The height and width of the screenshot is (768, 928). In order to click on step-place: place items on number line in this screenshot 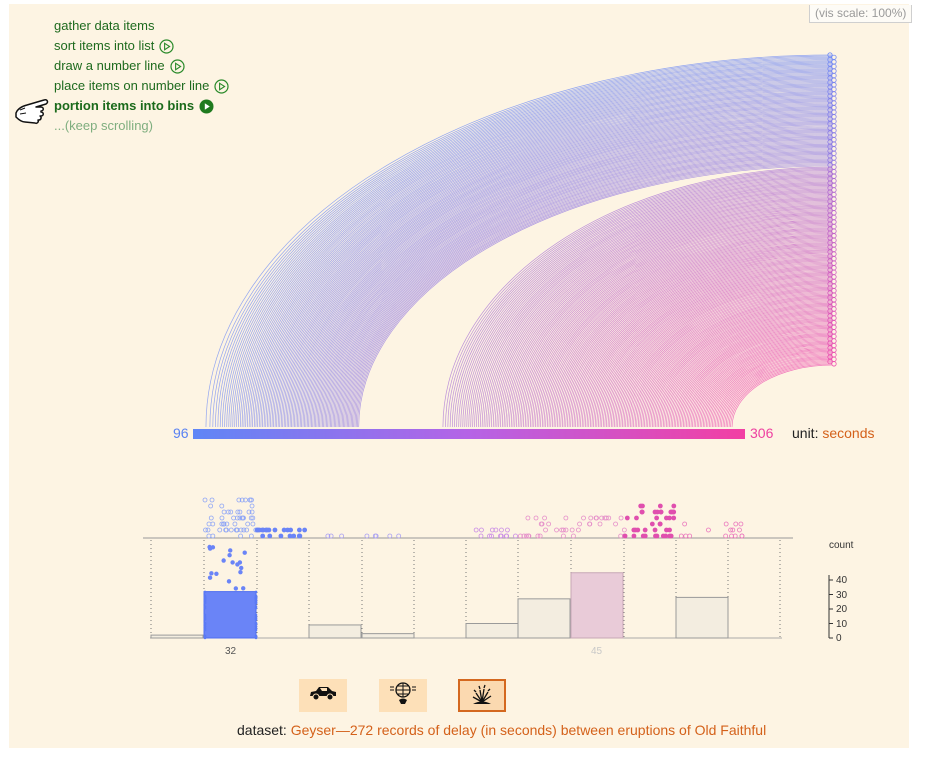, I will do `click(141, 86)`.